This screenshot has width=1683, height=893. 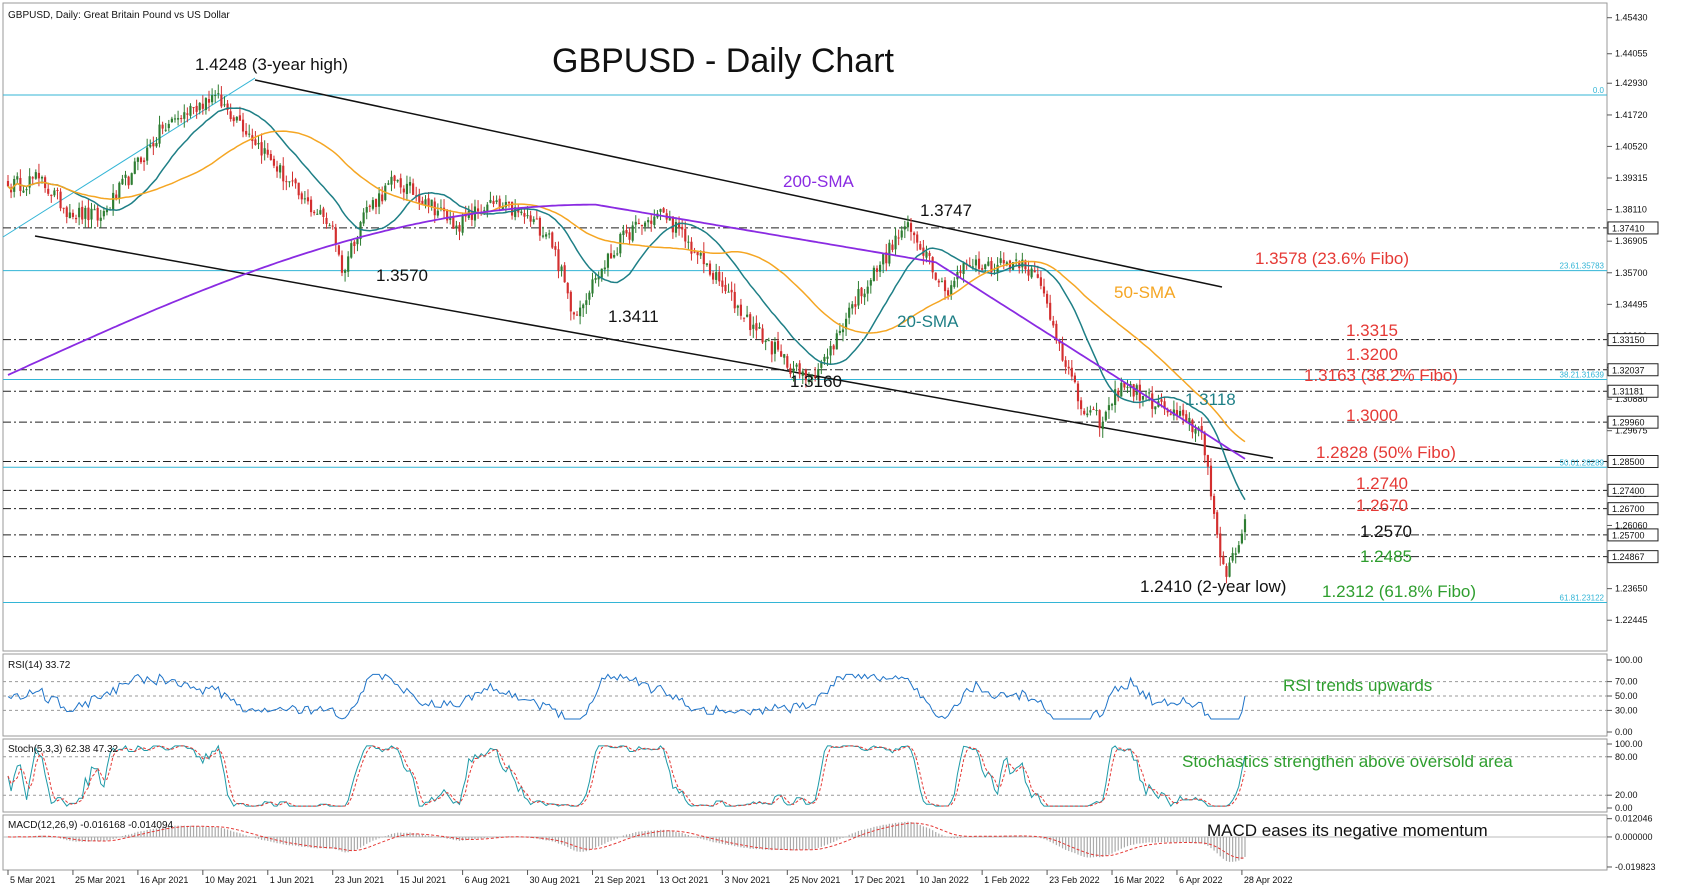 What do you see at coordinates (626, 696) in the screenshot?
I see `rsi-line` at bounding box center [626, 696].